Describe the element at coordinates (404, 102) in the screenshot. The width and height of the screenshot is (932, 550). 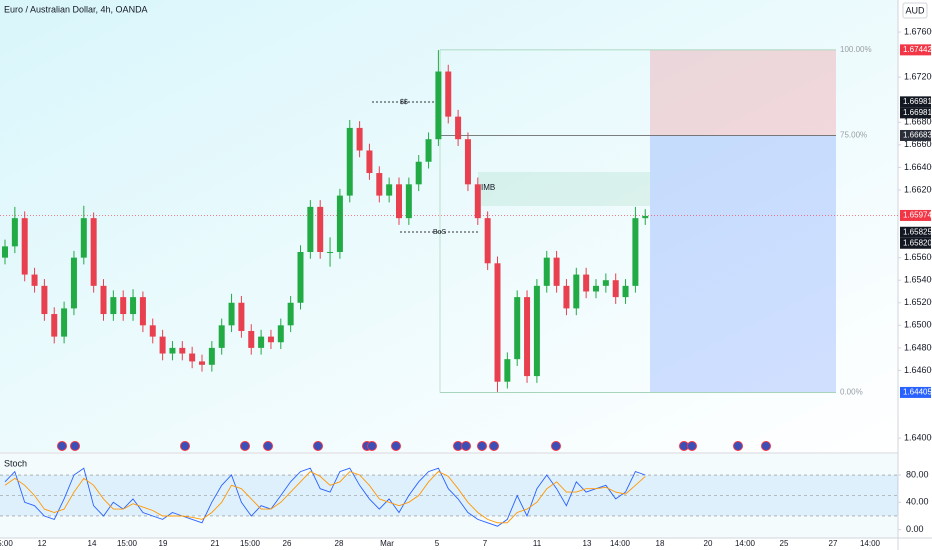
I see `ss-label: $$` at that location.